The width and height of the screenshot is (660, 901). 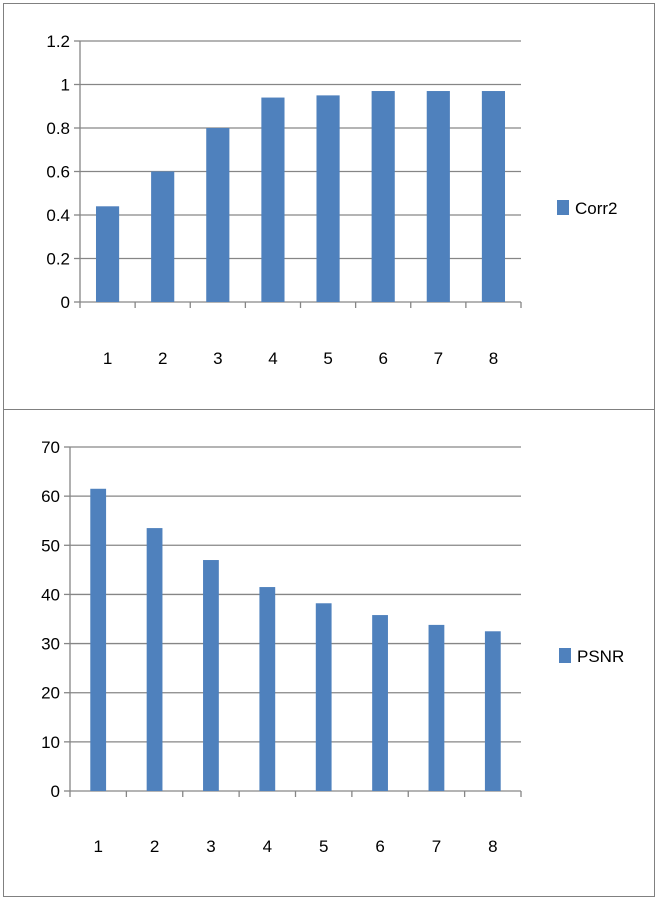 I want to click on legend-label: PSNR, so click(x=600, y=656).